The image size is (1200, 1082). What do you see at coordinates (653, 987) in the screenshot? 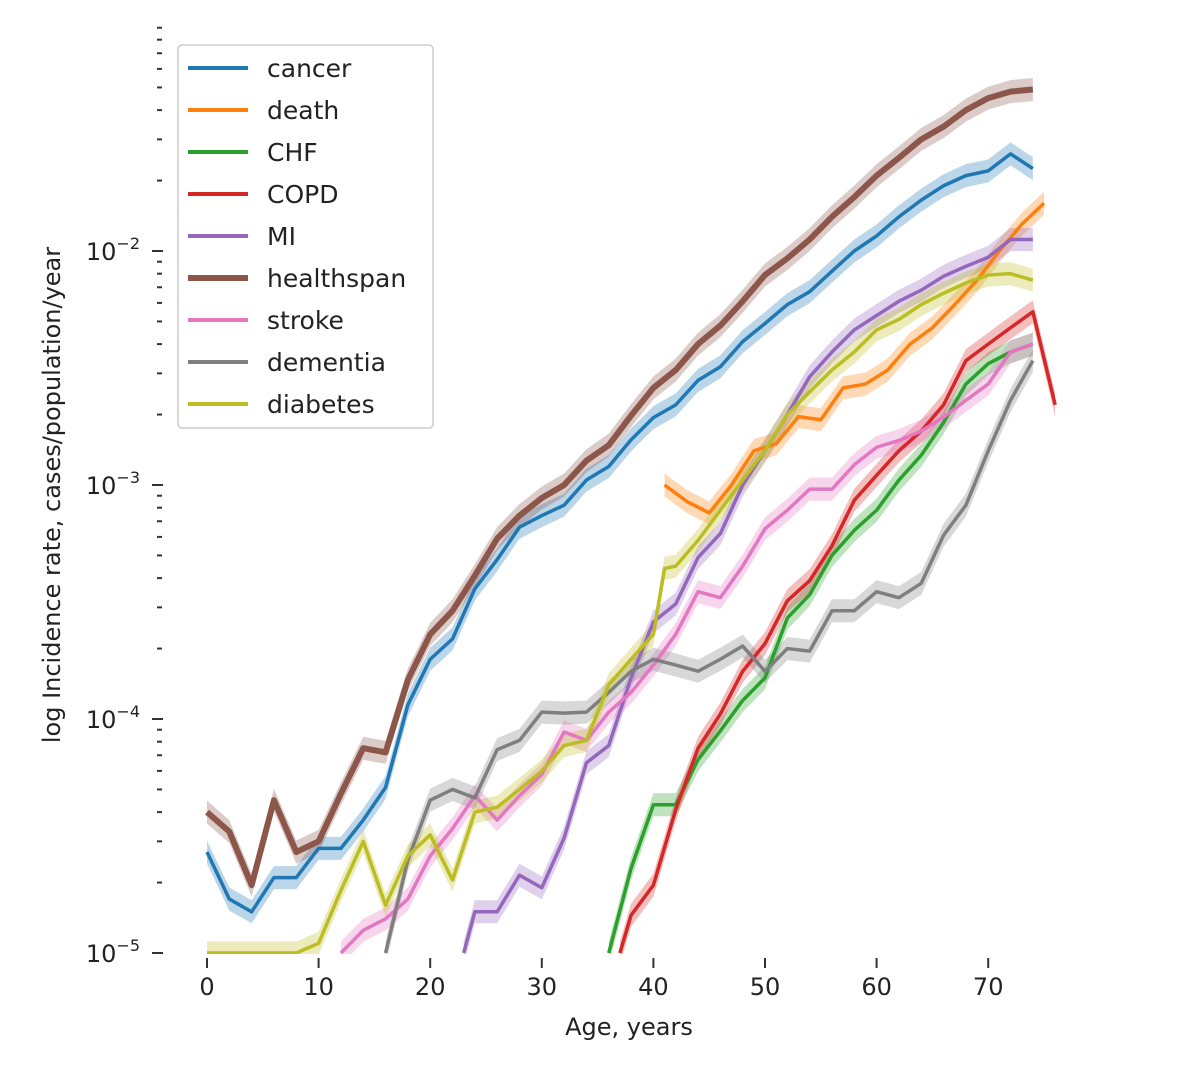
I see `x-tick-label: 40` at bounding box center [653, 987].